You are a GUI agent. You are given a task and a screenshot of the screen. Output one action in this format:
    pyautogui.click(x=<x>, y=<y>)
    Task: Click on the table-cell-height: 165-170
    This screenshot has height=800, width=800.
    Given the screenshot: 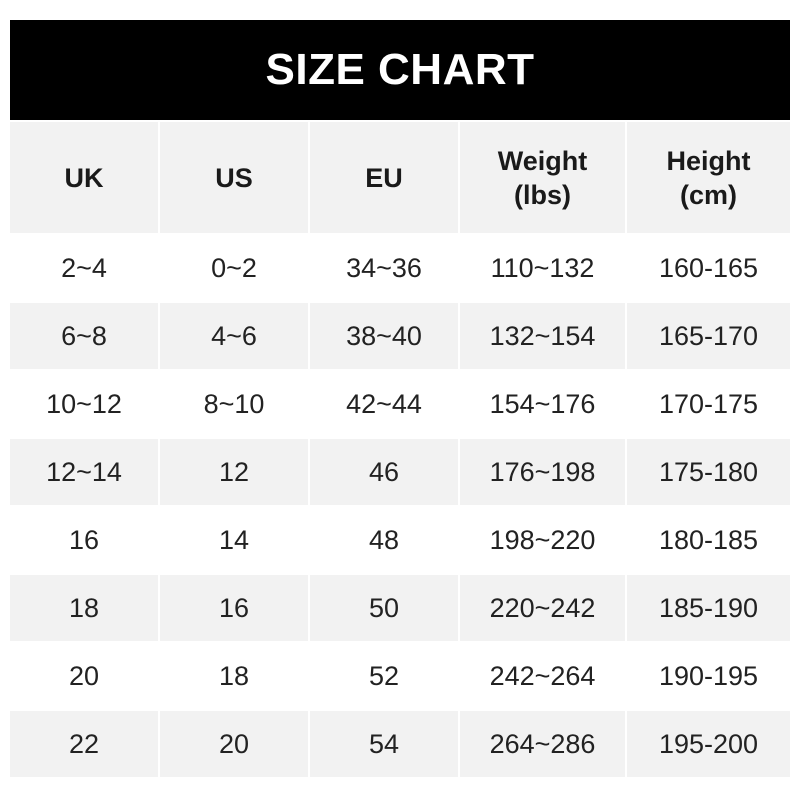 What is the action you would take?
    pyautogui.click(x=708, y=336)
    